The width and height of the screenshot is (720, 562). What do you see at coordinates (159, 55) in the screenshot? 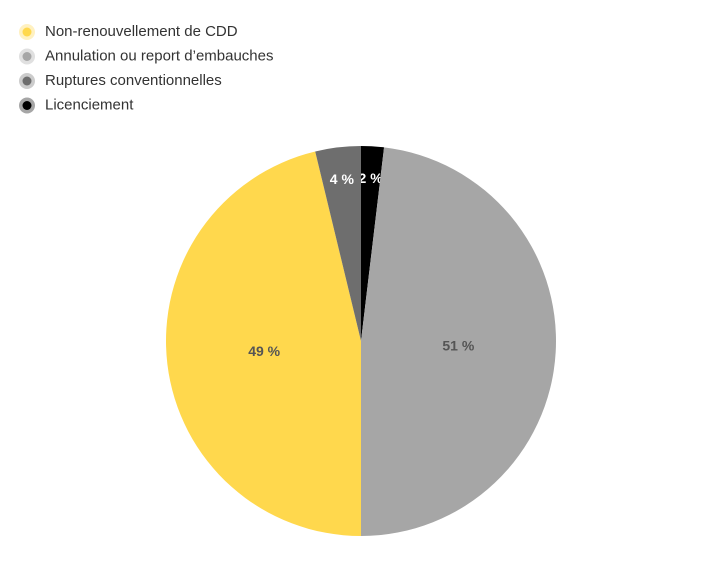
I see `legend-label: Annulation ou report d’embauches` at bounding box center [159, 55].